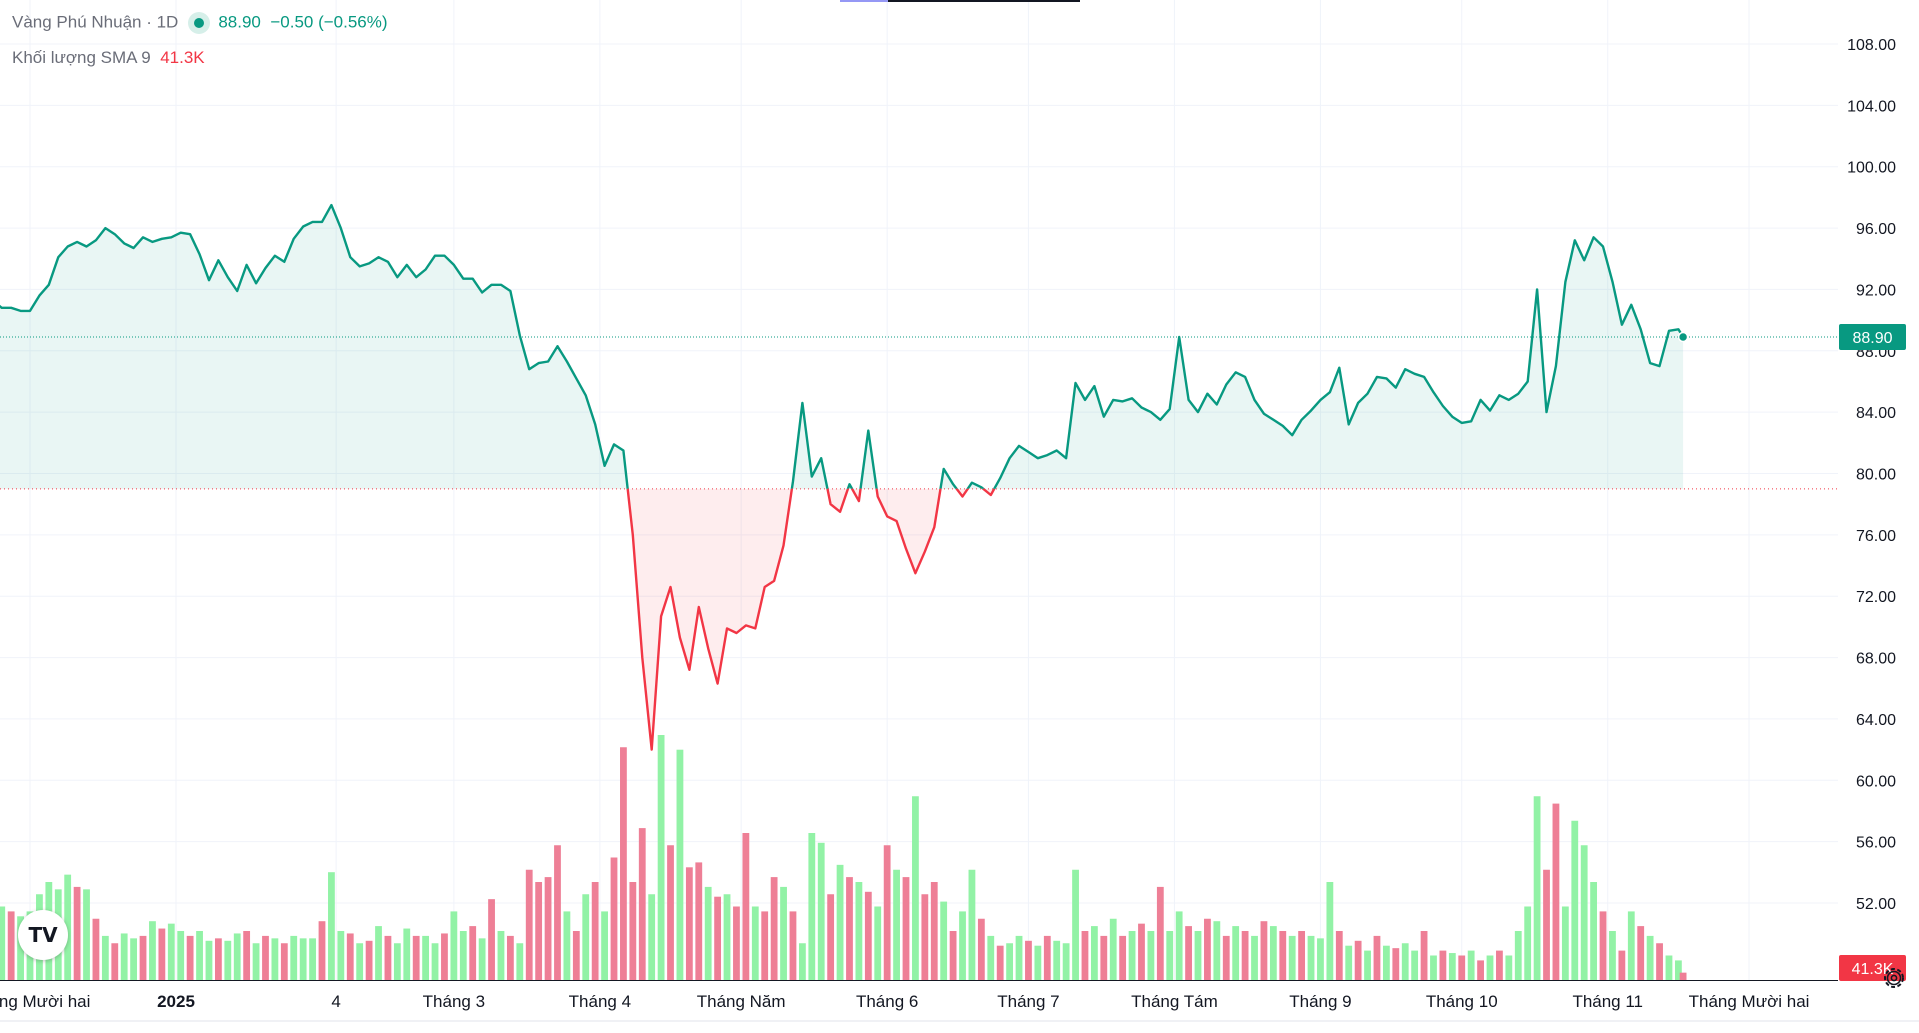 The width and height of the screenshot is (1919, 1033). What do you see at coordinates (95, 22) in the screenshot?
I see `symbol-title: Vàng Phú Nhuận · 1D` at bounding box center [95, 22].